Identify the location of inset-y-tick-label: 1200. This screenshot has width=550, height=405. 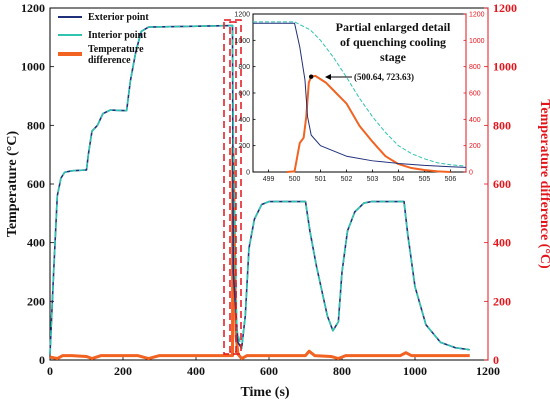
(242, 15).